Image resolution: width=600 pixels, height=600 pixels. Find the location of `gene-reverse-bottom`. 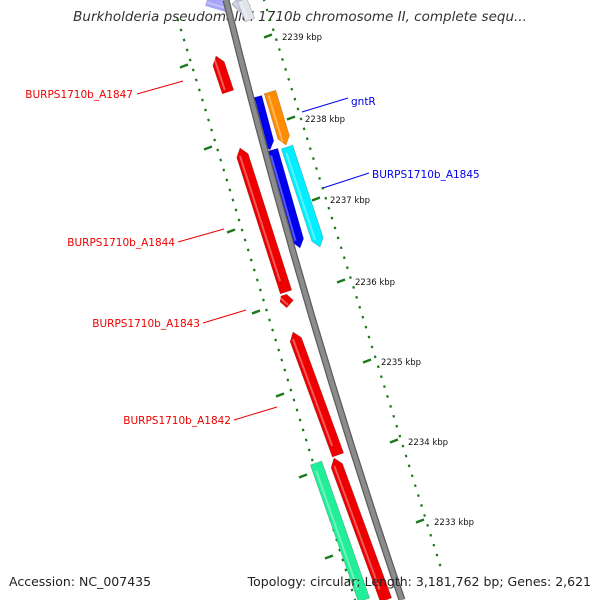

gene-reverse-bottom is located at coordinates (361, 528).